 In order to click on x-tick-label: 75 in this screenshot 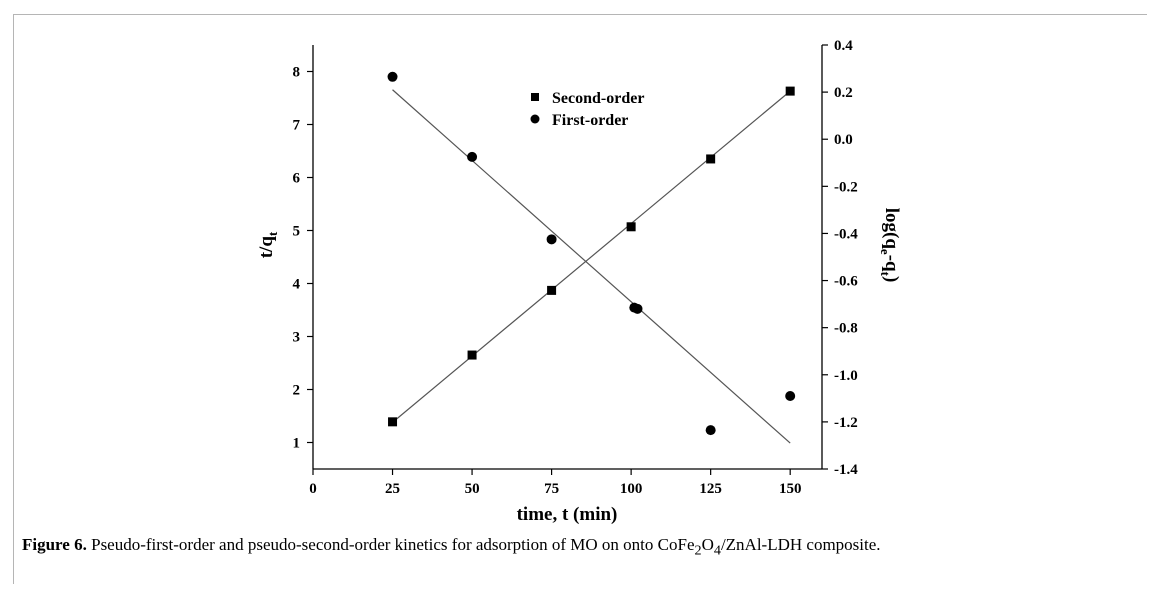, I will do `click(551, 489)`.